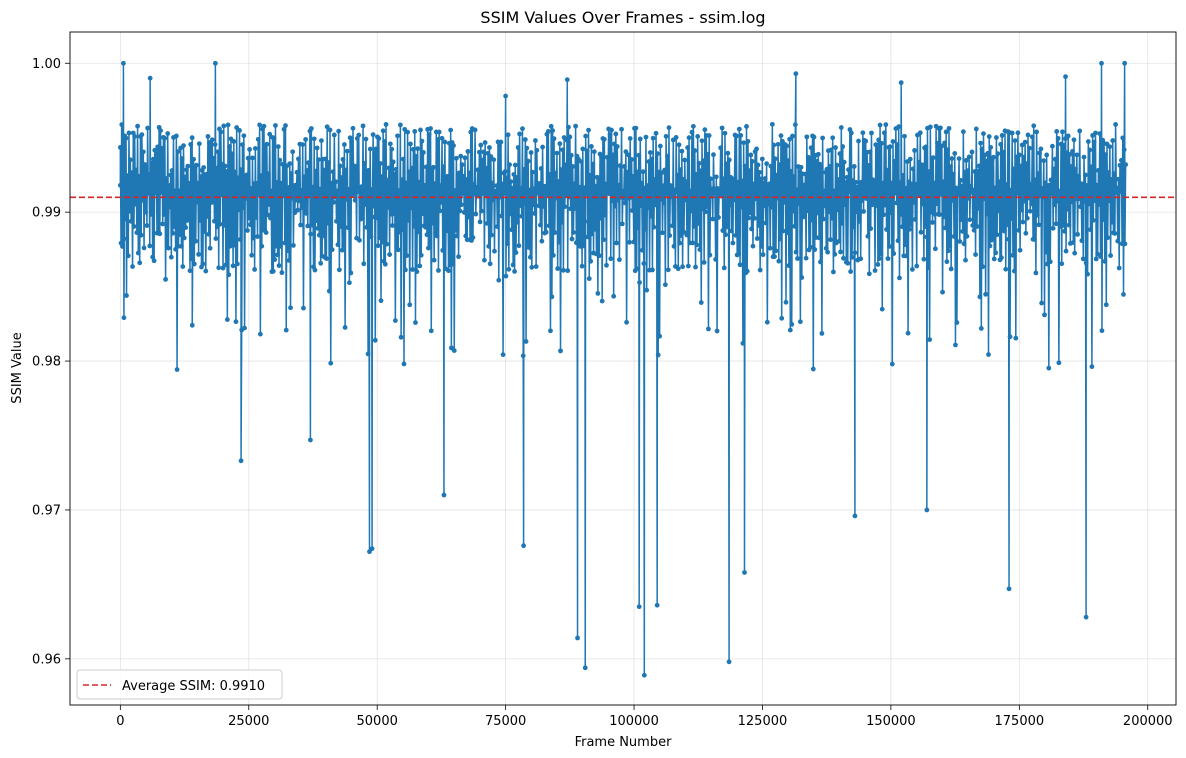  I want to click on x-tick-label: 25000, so click(248, 721).